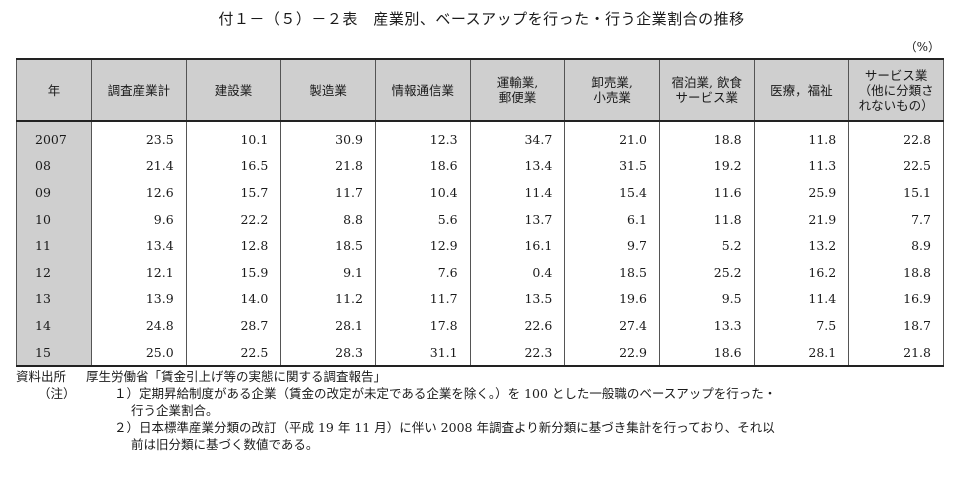 The image size is (963, 478). Describe the element at coordinates (706, 299) in the screenshot. I see `value-cell: 9.5` at that location.